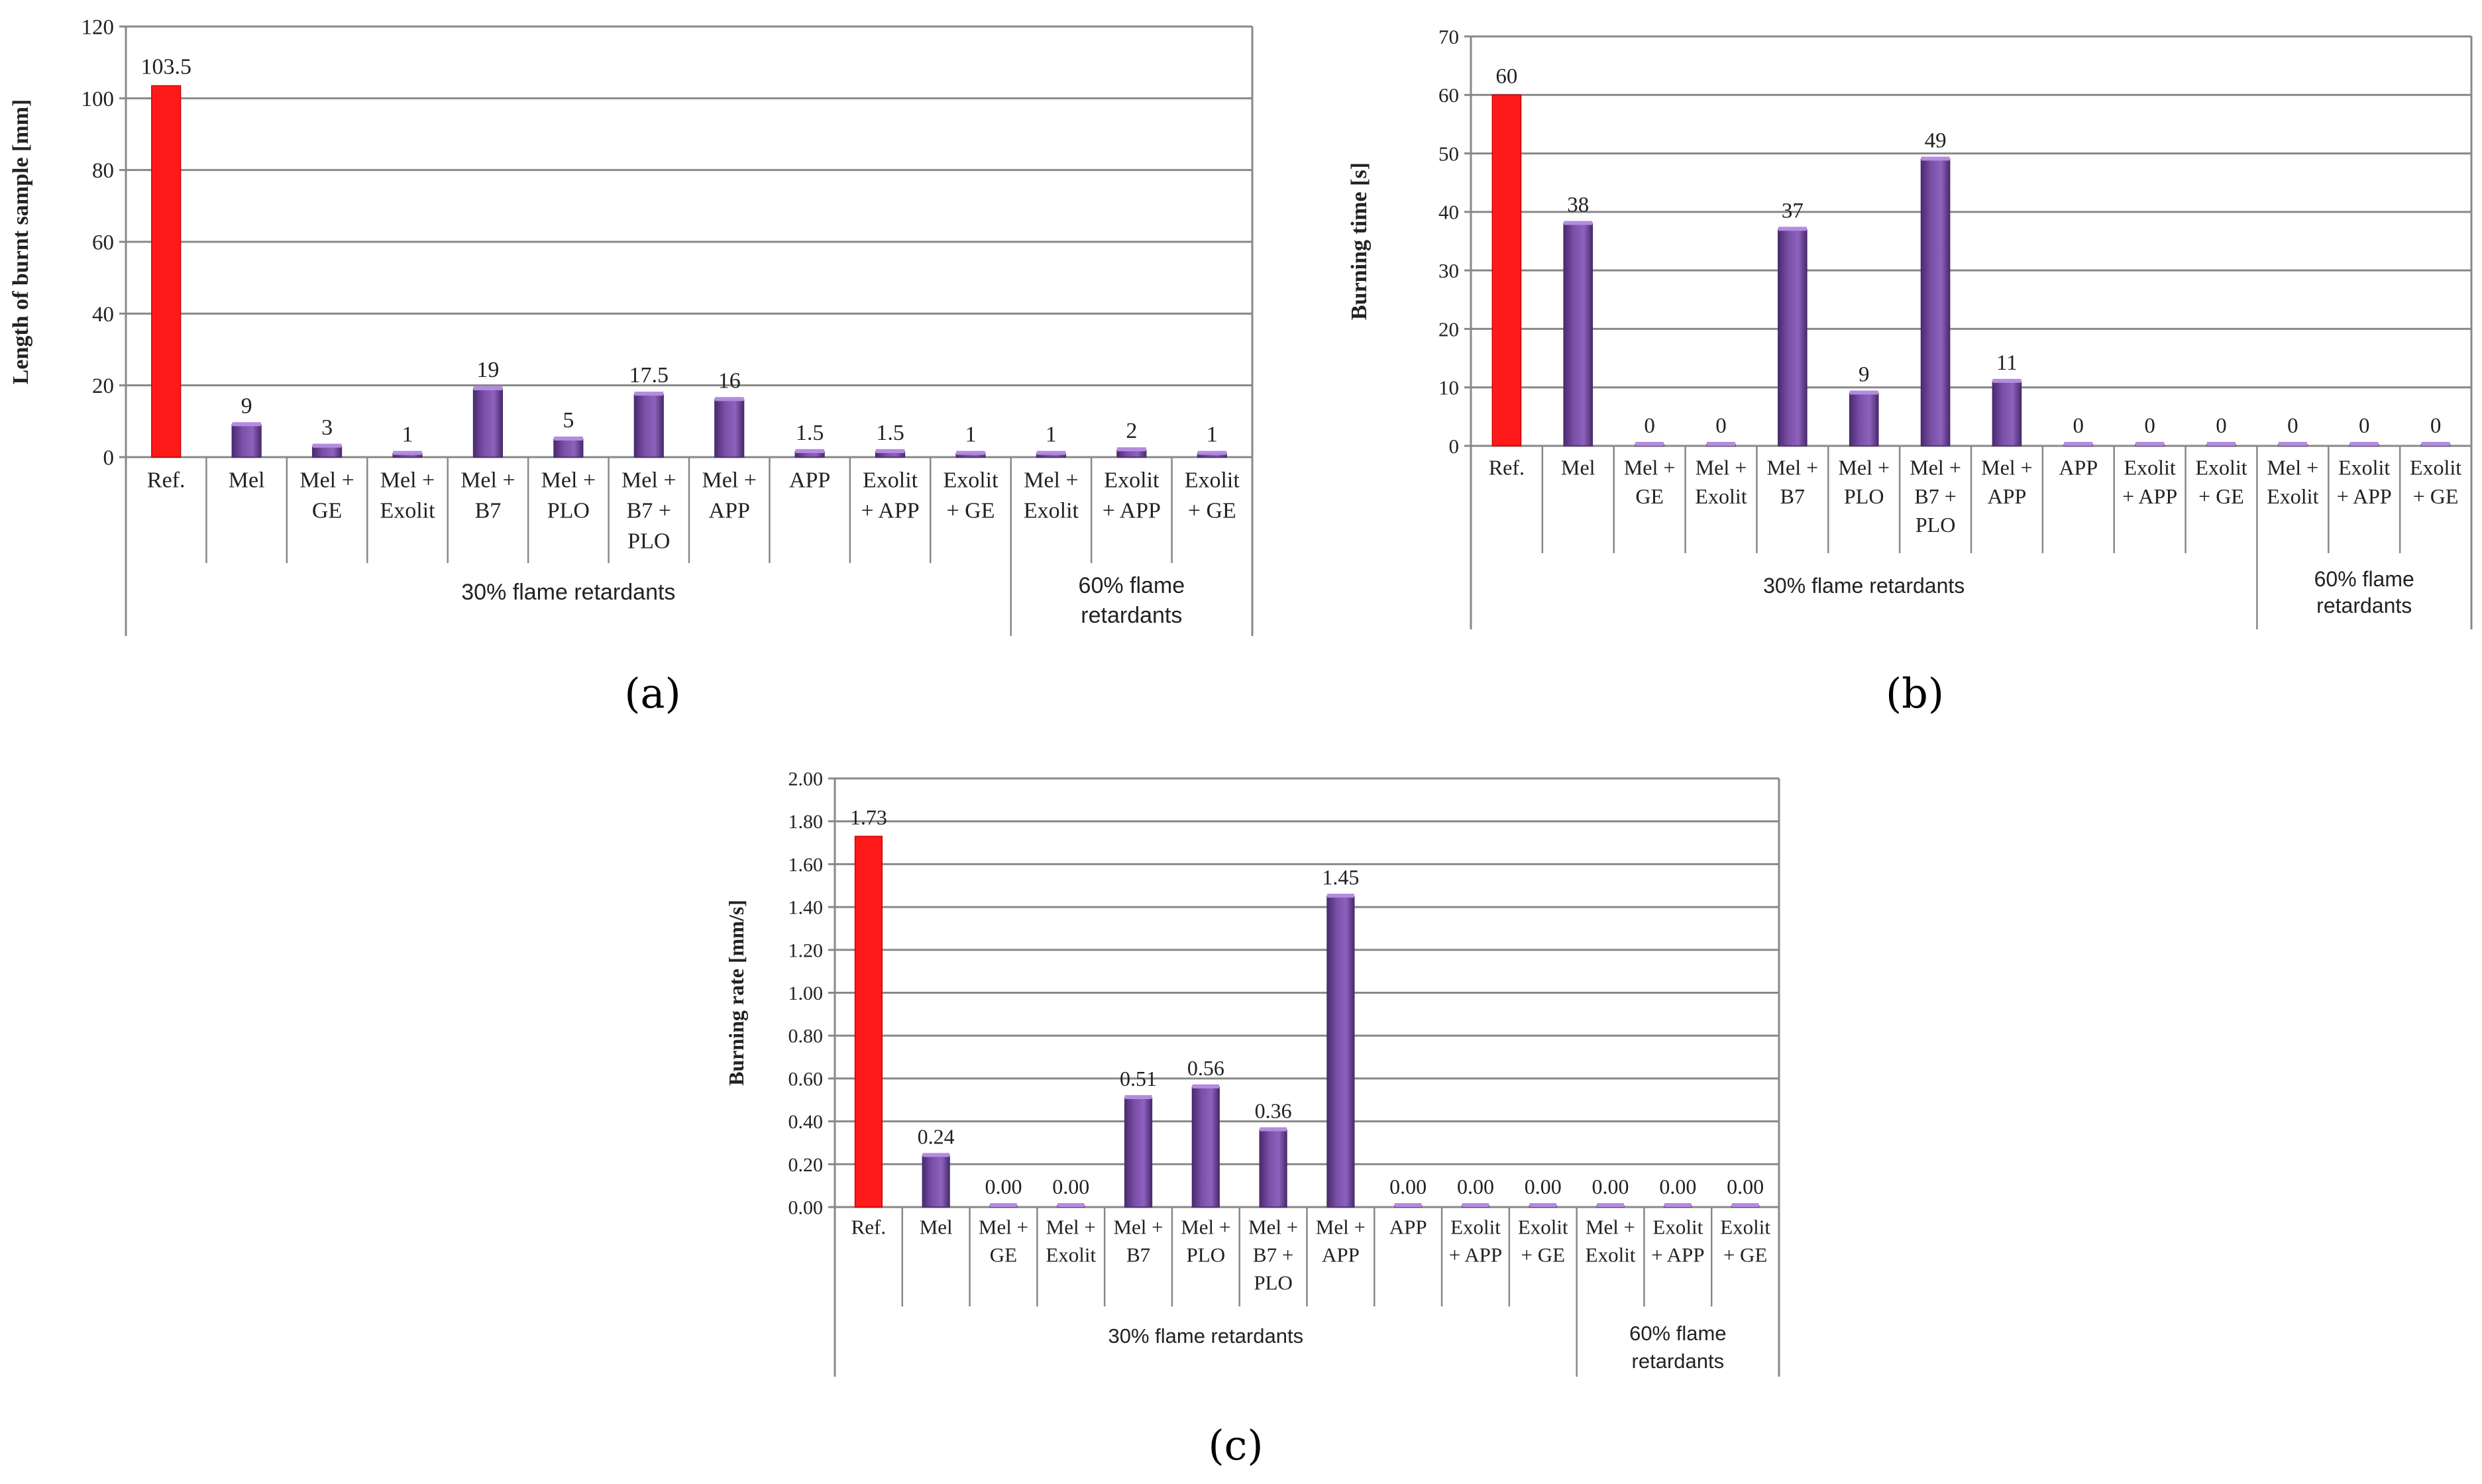 This screenshot has width=2482, height=1484. I want to click on y-tick-label: 10, so click(1448, 388).